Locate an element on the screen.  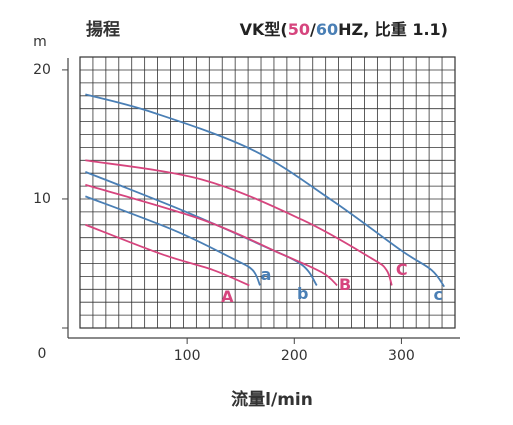
curve-label: a is located at coordinates (266, 274).